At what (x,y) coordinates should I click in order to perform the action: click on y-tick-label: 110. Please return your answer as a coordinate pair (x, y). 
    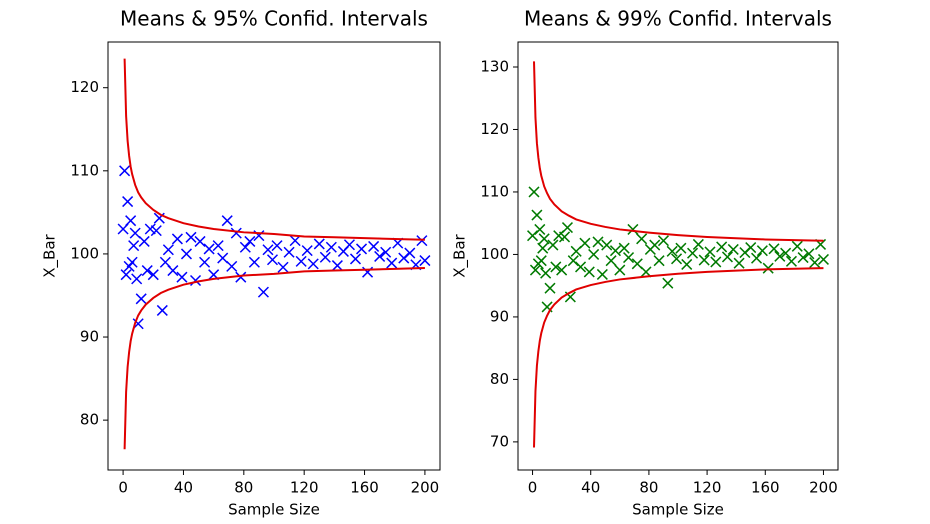
    Looking at the image, I should click on (84, 170).